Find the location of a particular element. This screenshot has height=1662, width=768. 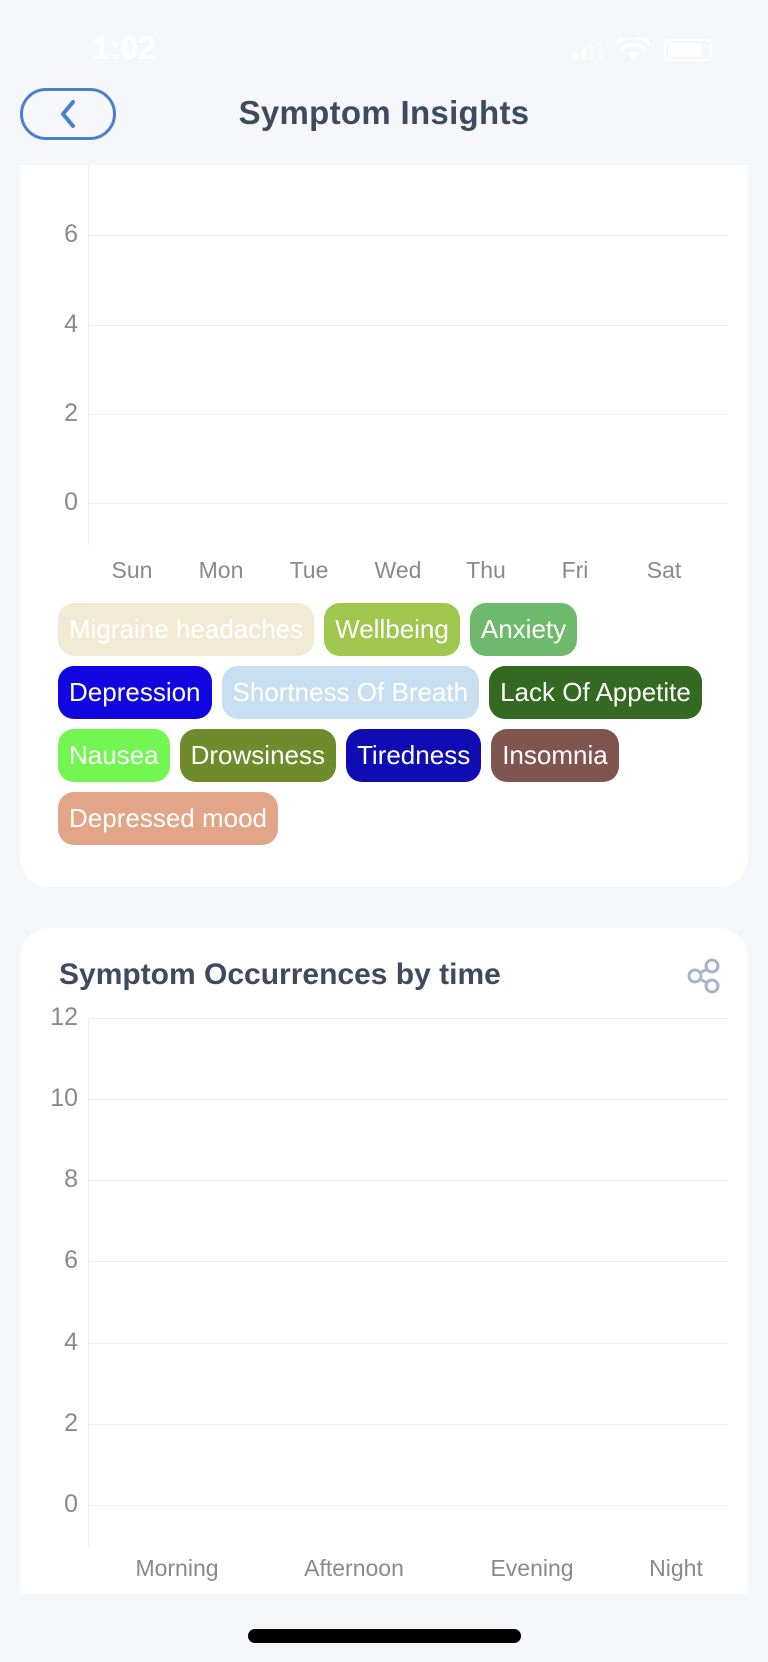

time-chart-title: Symptom Occurrences by time is located at coordinates (280, 974).